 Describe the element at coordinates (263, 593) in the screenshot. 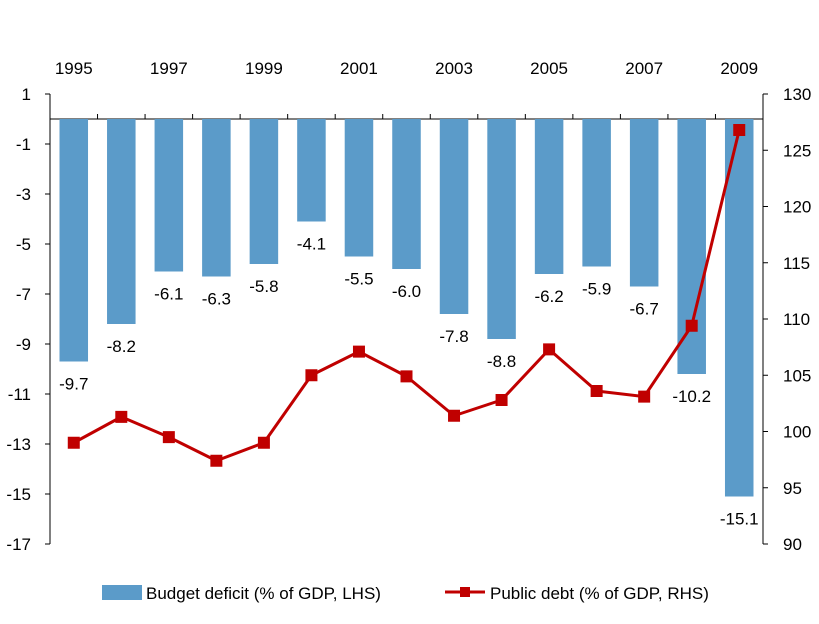

I see `legend-bar-label: Budget deficit (% of GDP, LHS)` at that location.